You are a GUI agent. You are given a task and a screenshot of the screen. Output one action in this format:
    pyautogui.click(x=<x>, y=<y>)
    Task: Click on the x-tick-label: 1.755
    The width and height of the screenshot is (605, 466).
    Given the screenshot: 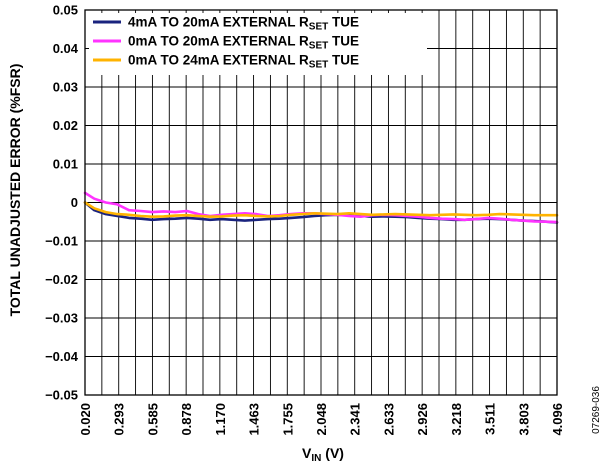 What is the action you would take?
    pyautogui.click(x=287, y=419)
    